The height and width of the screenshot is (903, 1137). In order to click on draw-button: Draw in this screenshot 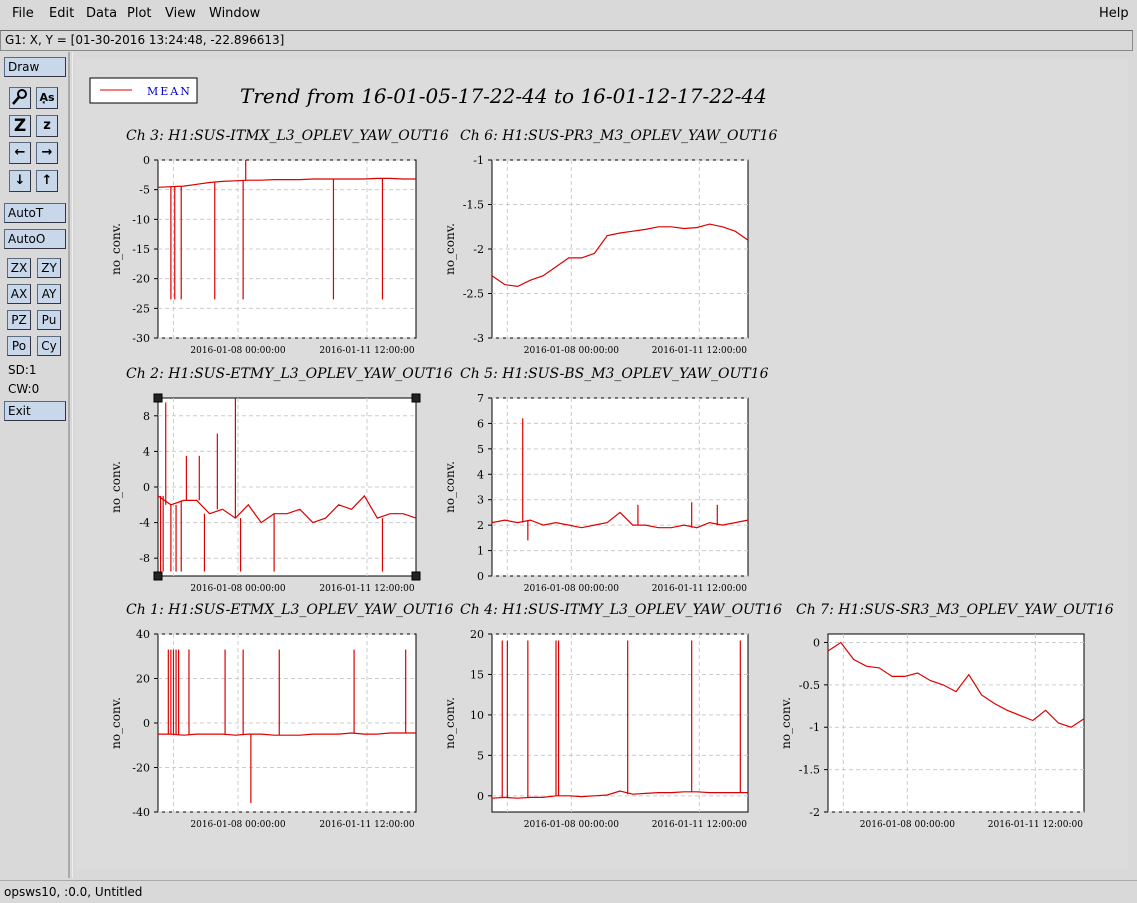, I will do `click(35, 67)`.